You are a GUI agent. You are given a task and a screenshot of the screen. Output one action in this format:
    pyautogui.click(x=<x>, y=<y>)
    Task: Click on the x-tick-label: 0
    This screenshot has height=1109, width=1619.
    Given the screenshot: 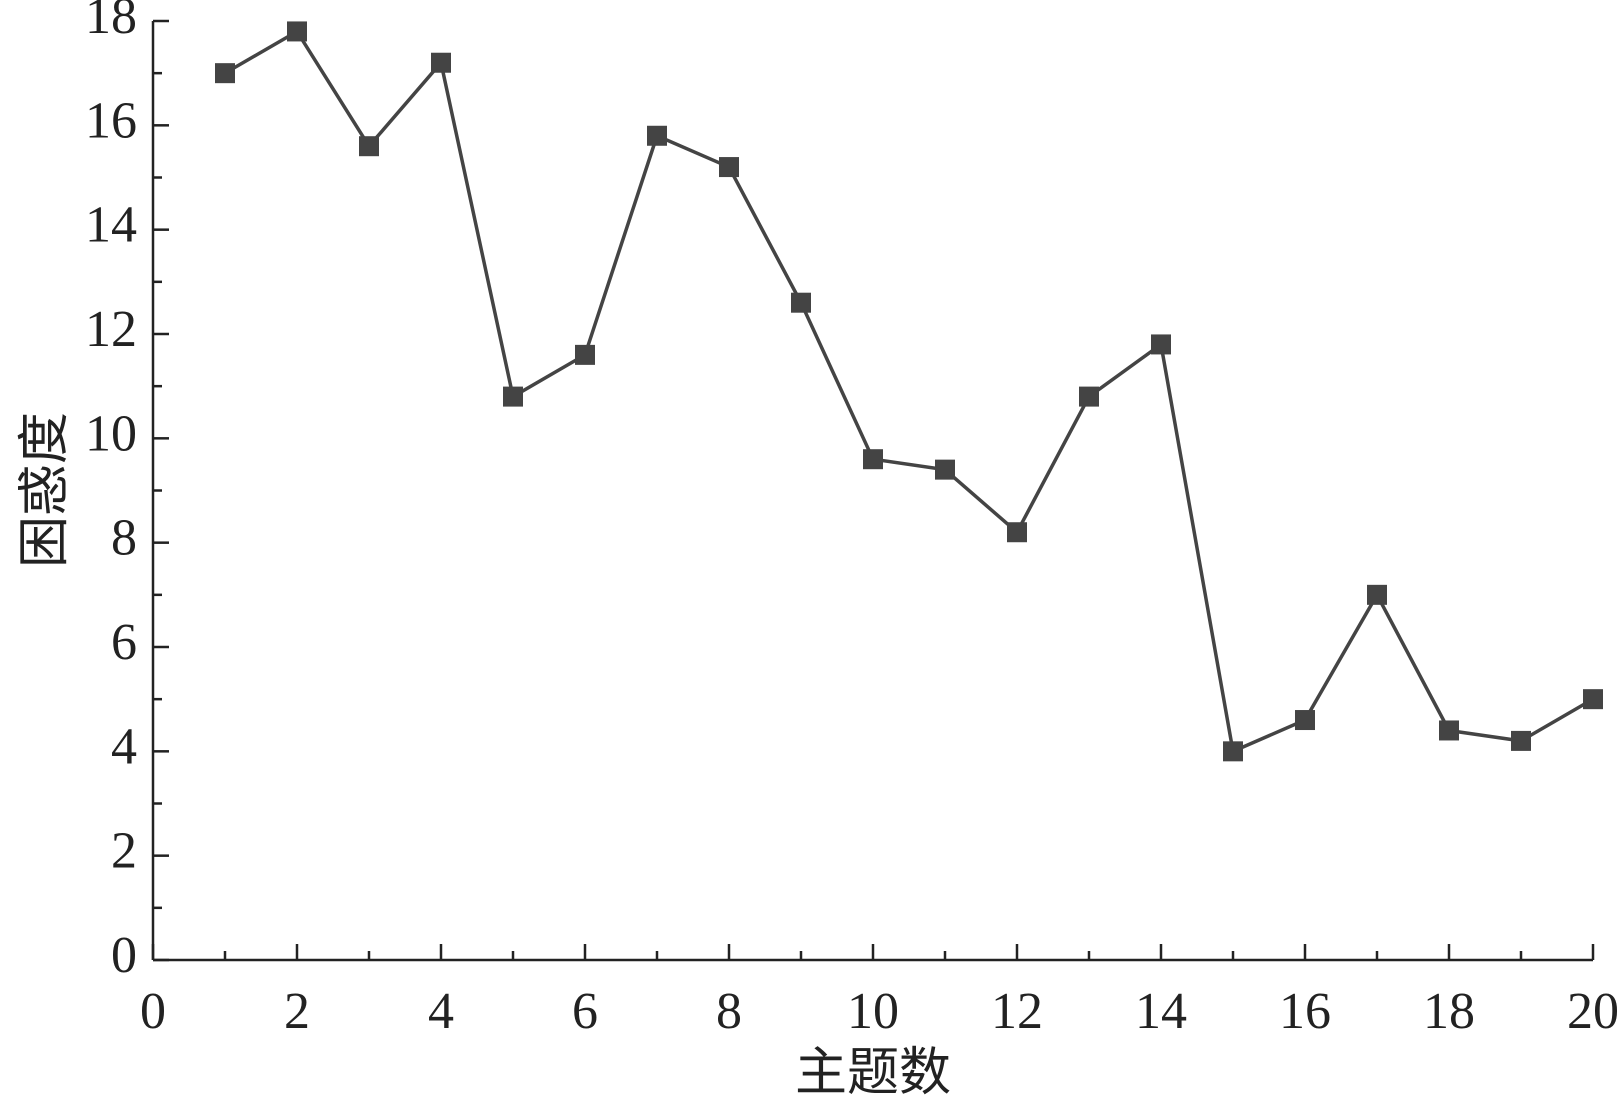 What is the action you would take?
    pyautogui.click(x=153, y=1011)
    